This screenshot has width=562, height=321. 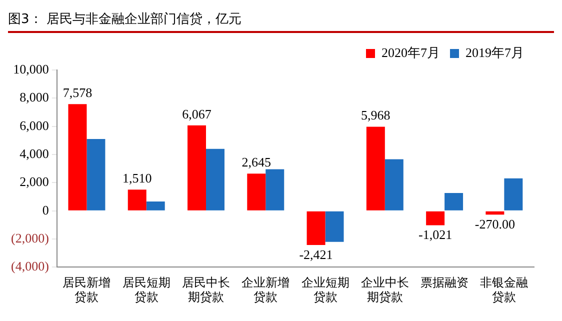 What do you see at coordinates (494, 224) in the screenshot?
I see `data-label: -270.00` at bounding box center [494, 224].